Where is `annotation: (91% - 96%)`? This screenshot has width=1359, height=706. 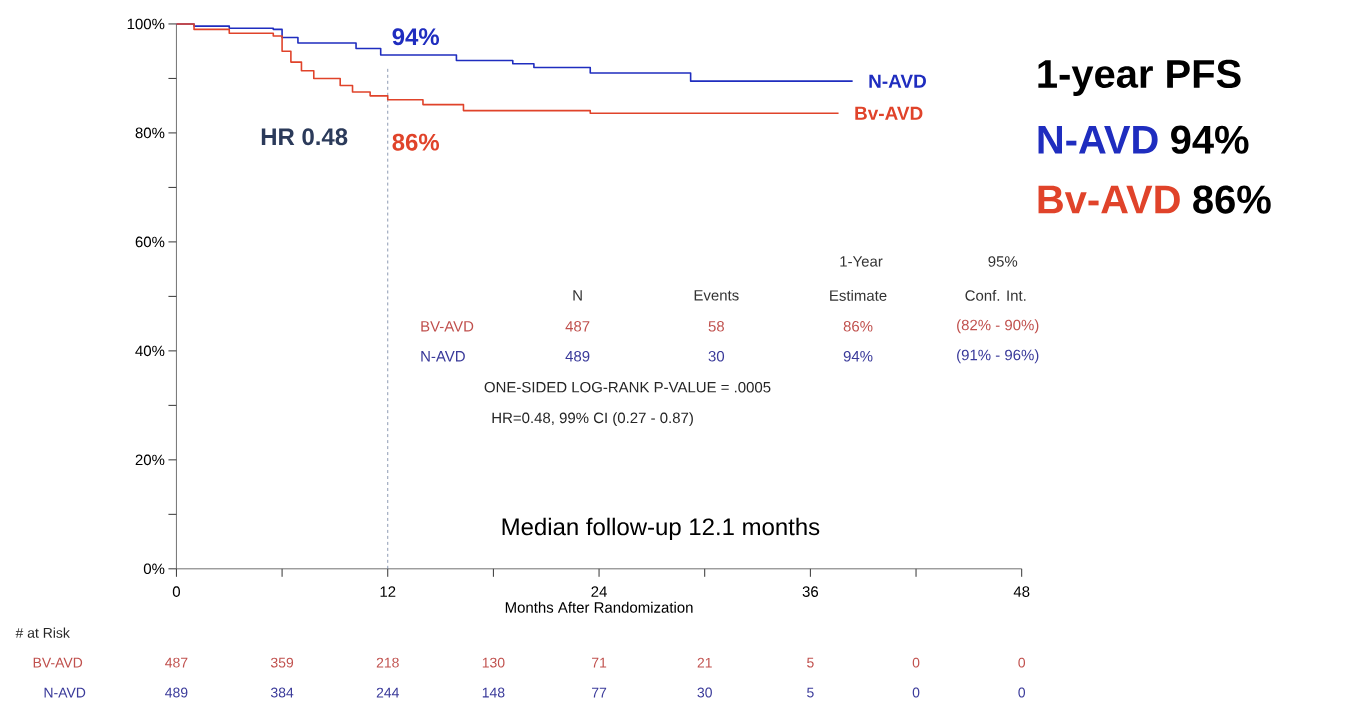
annotation: (91% - 96%) is located at coordinates (998, 356).